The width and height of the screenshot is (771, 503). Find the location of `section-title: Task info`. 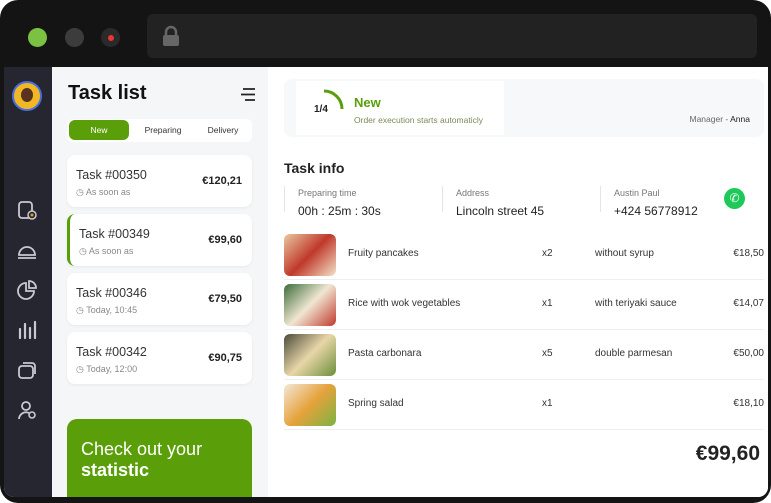

section-title: Task info is located at coordinates (314, 168).